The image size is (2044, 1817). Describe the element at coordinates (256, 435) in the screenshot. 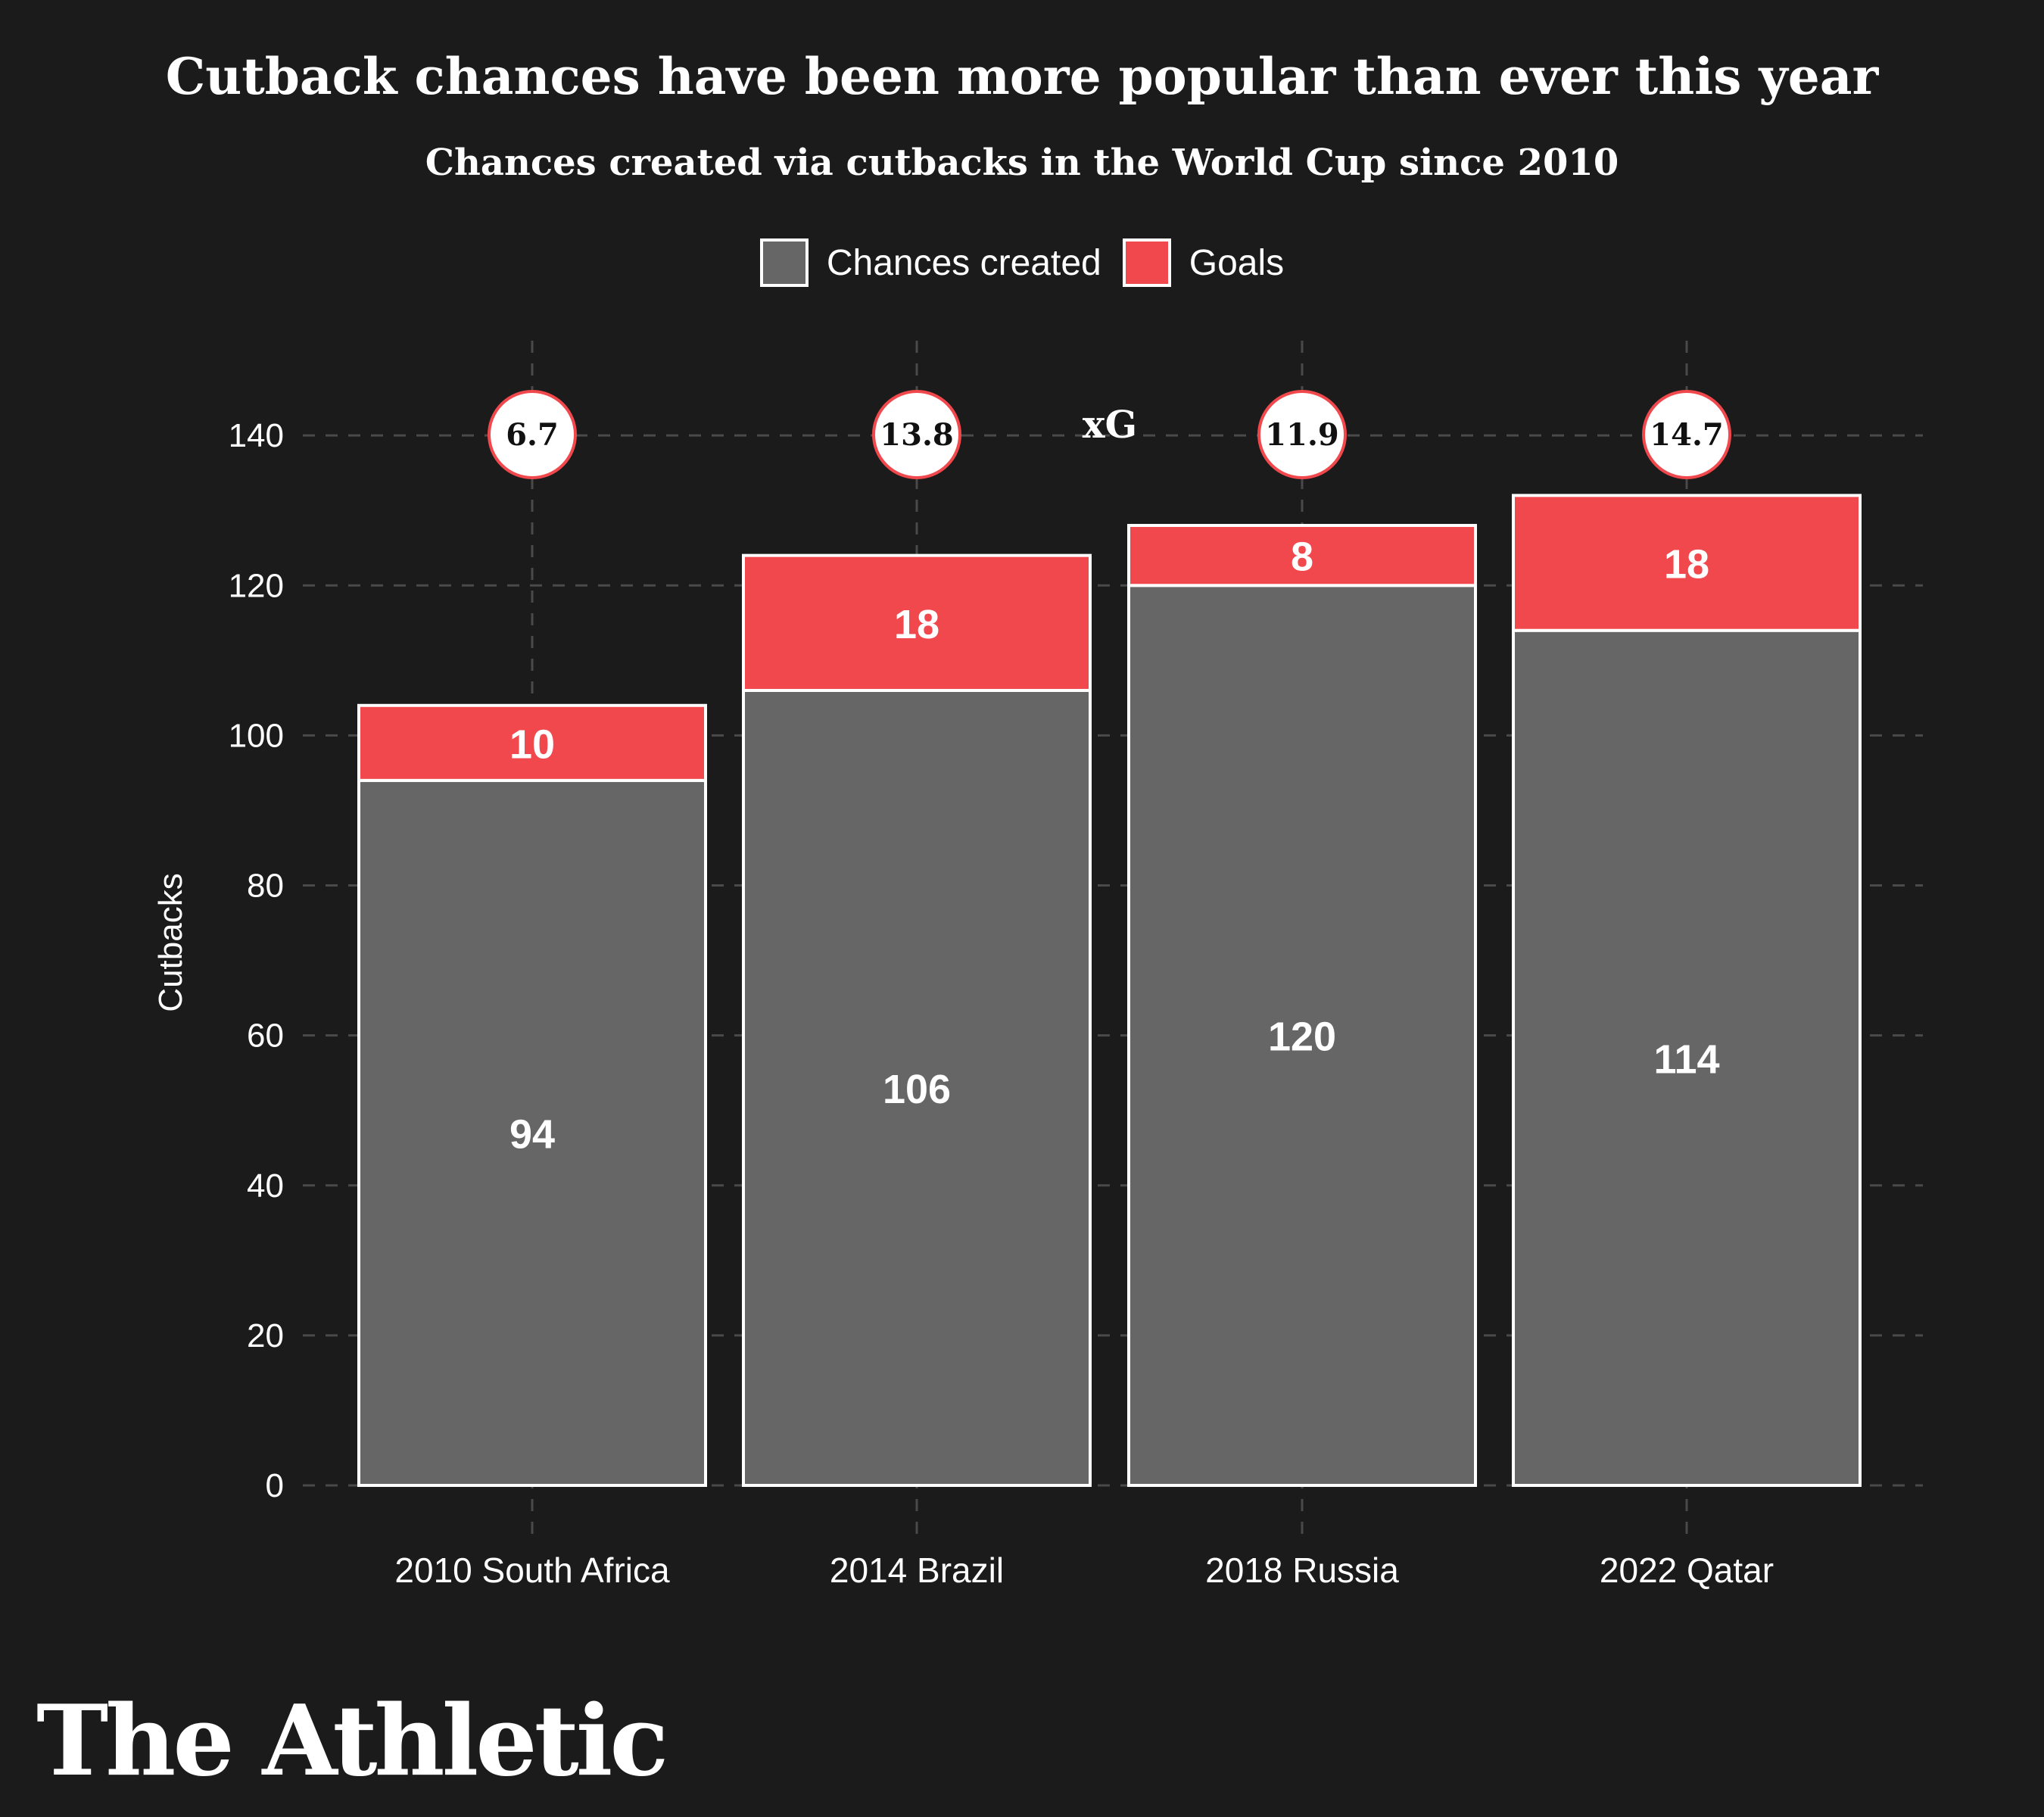

I see `y-tick-label: 140` at that location.